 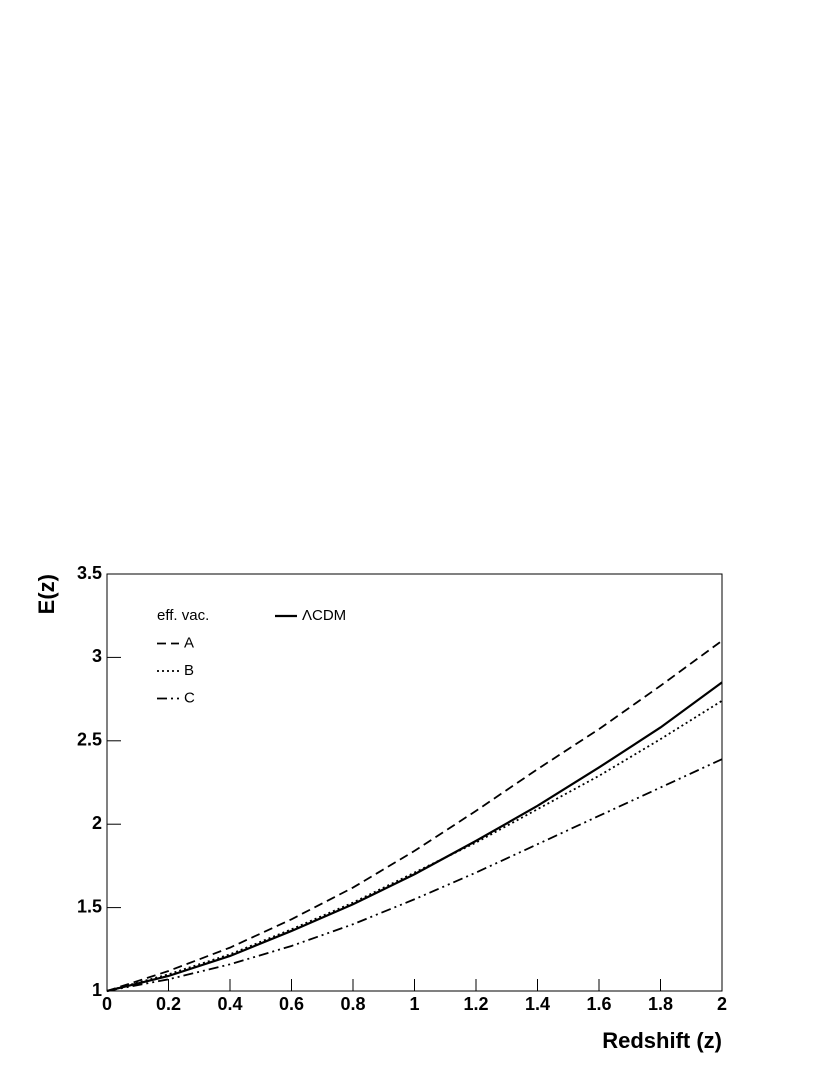 What do you see at coordinates (352, 1004) in the screenshot?
I see `x-tick-label: 0.8` at bounding box center [352, 1004].